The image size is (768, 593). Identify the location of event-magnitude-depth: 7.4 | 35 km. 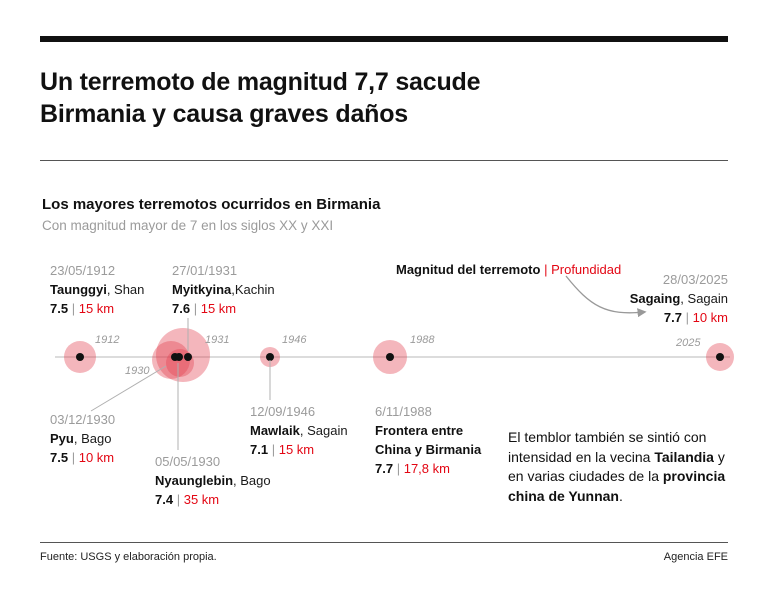
(213, 499).